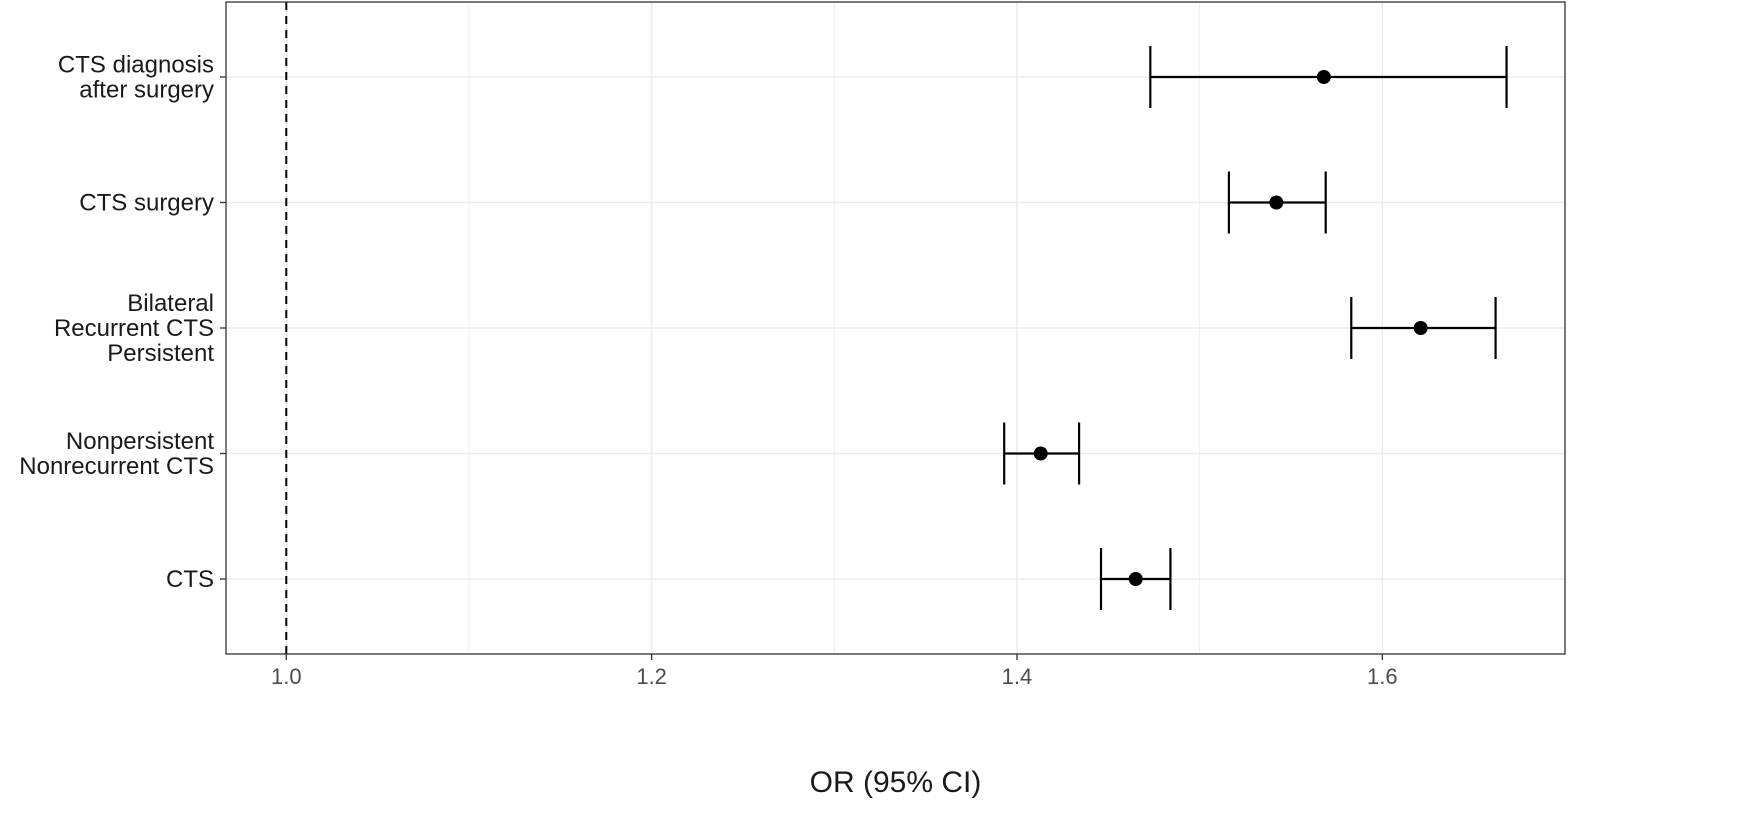  I want to click on y-tick-label: CTS diagnosis after surgery, so click(136, 78).